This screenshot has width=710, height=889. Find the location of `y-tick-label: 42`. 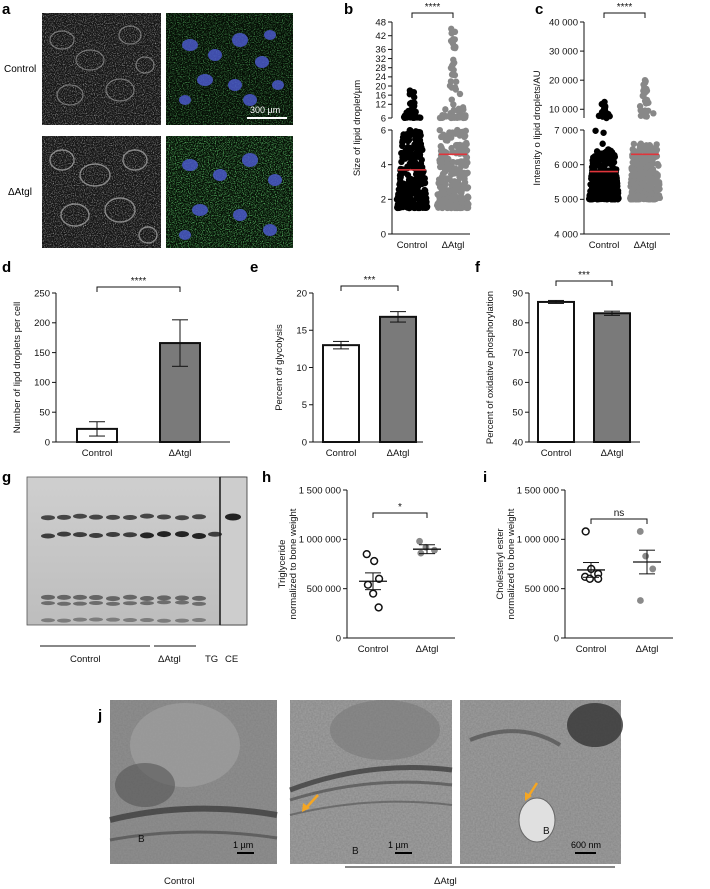

y-tick-label: 42 is located at coordinates (380, 36).